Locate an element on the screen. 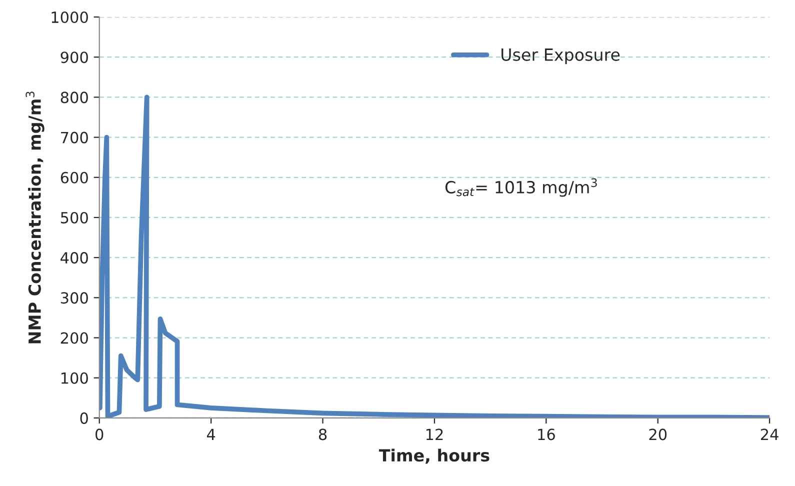 The width and height of the screenshot is (795, 486). x-tick-label: 0 is located at coordinates (100, 434).